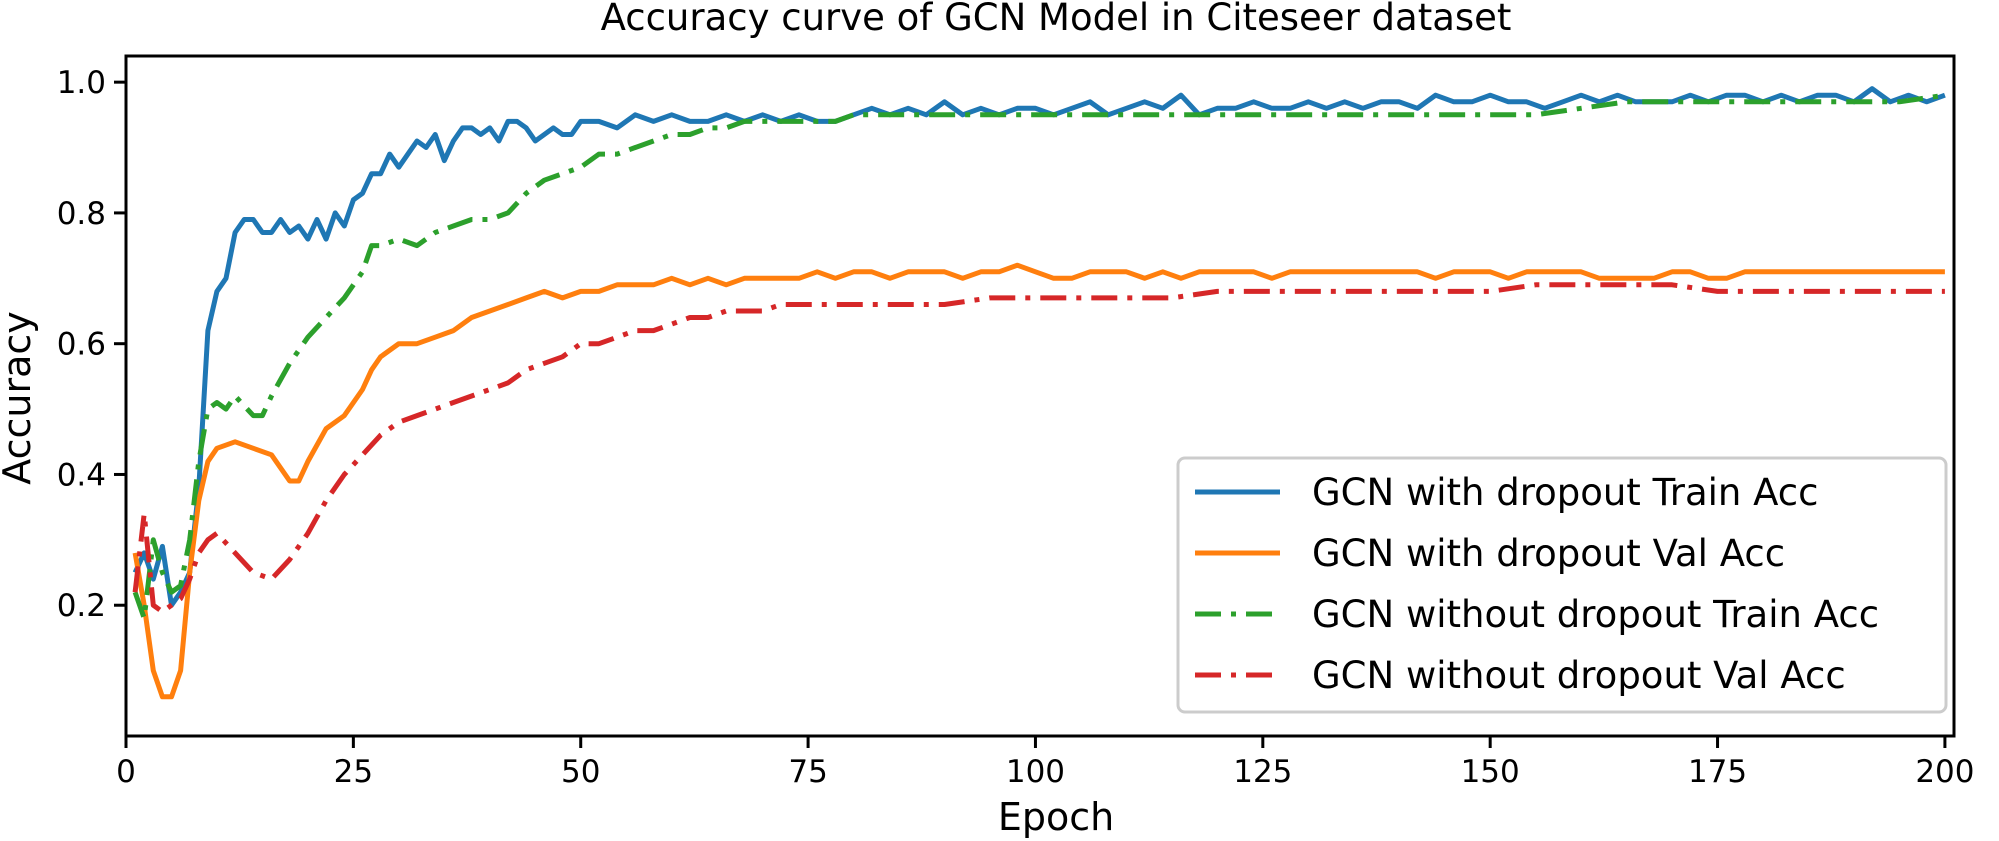  I want to click on legend-label: GCN without dropout Train Acc, so click(1595, 614).